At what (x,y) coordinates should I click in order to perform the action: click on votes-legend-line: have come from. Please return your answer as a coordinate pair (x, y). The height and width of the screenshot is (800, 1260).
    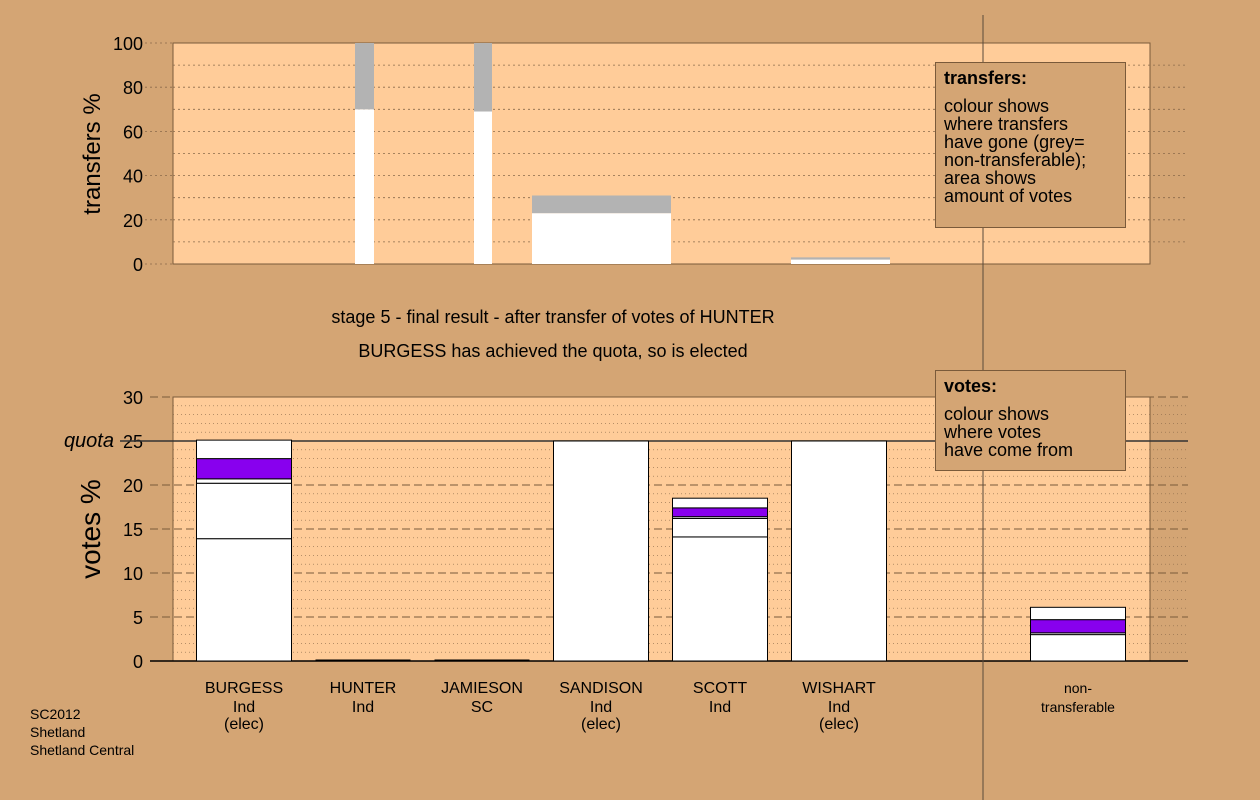
    Looking at the image, I should click on (1009, 450).